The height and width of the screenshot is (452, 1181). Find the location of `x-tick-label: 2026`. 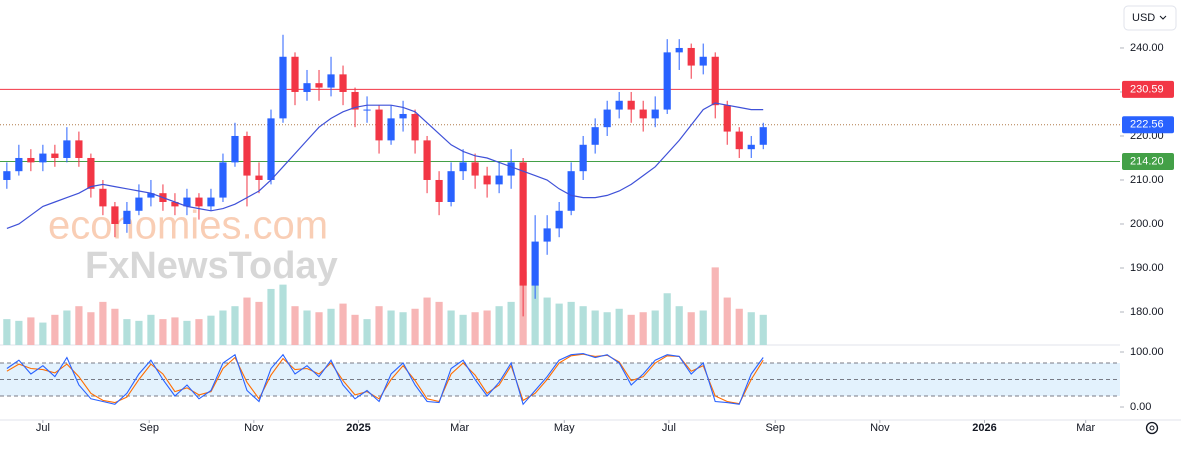

x-tick-label: 2026 is located at coordinates (984, 428).